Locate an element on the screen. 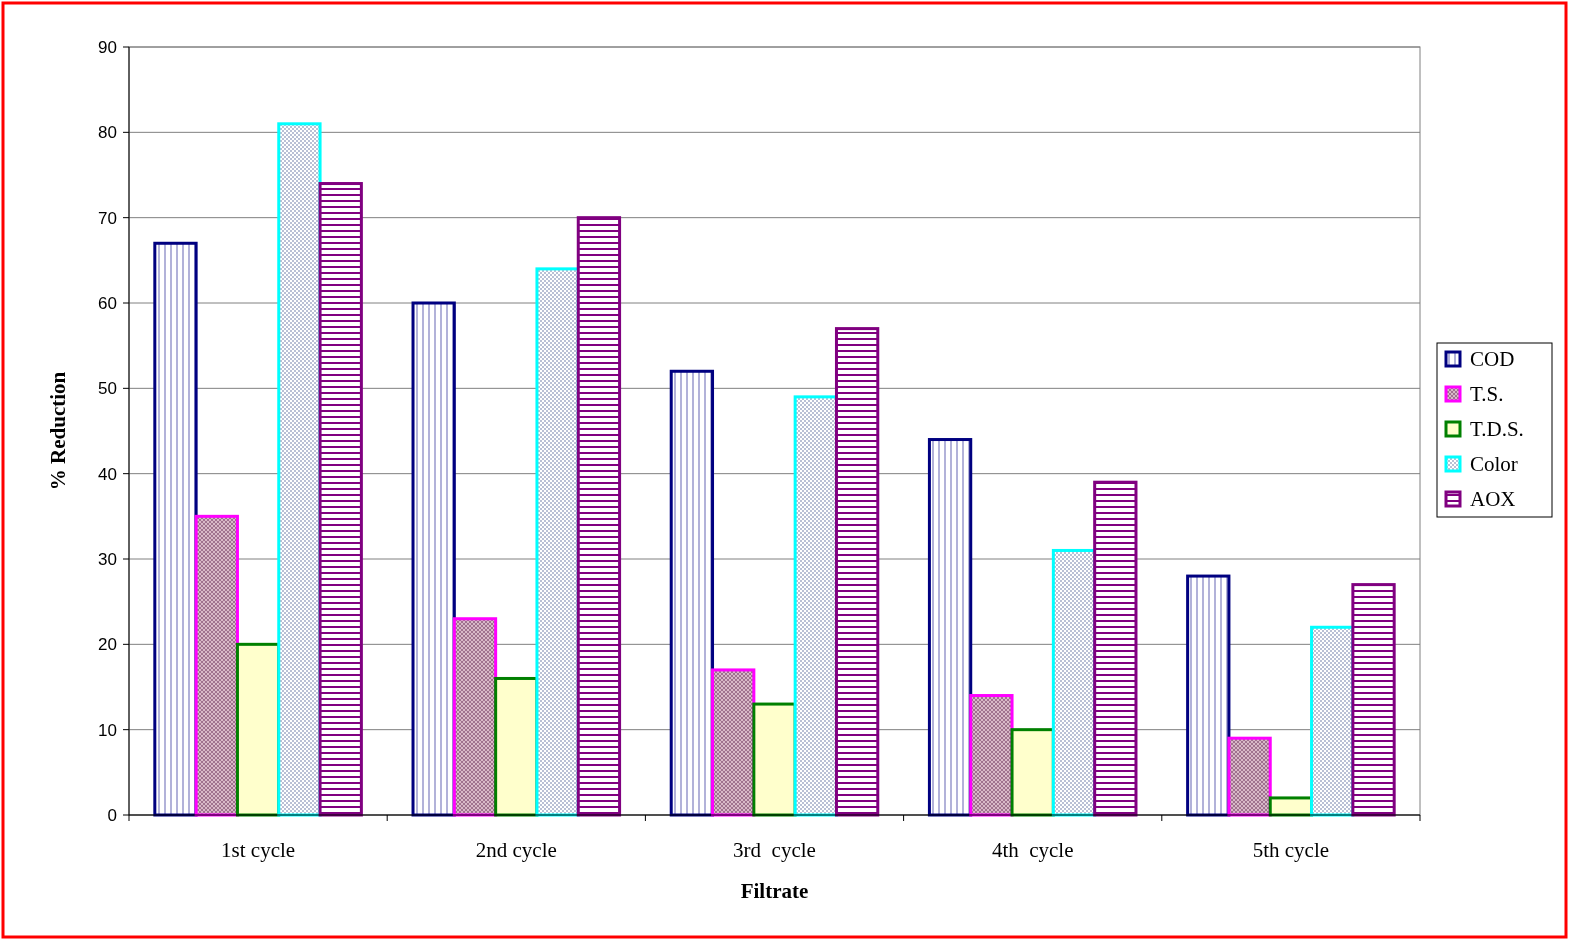 This screenshot has width=1569, height=940. x-axis-title: Filtrate is located at coordinates (774, 891).